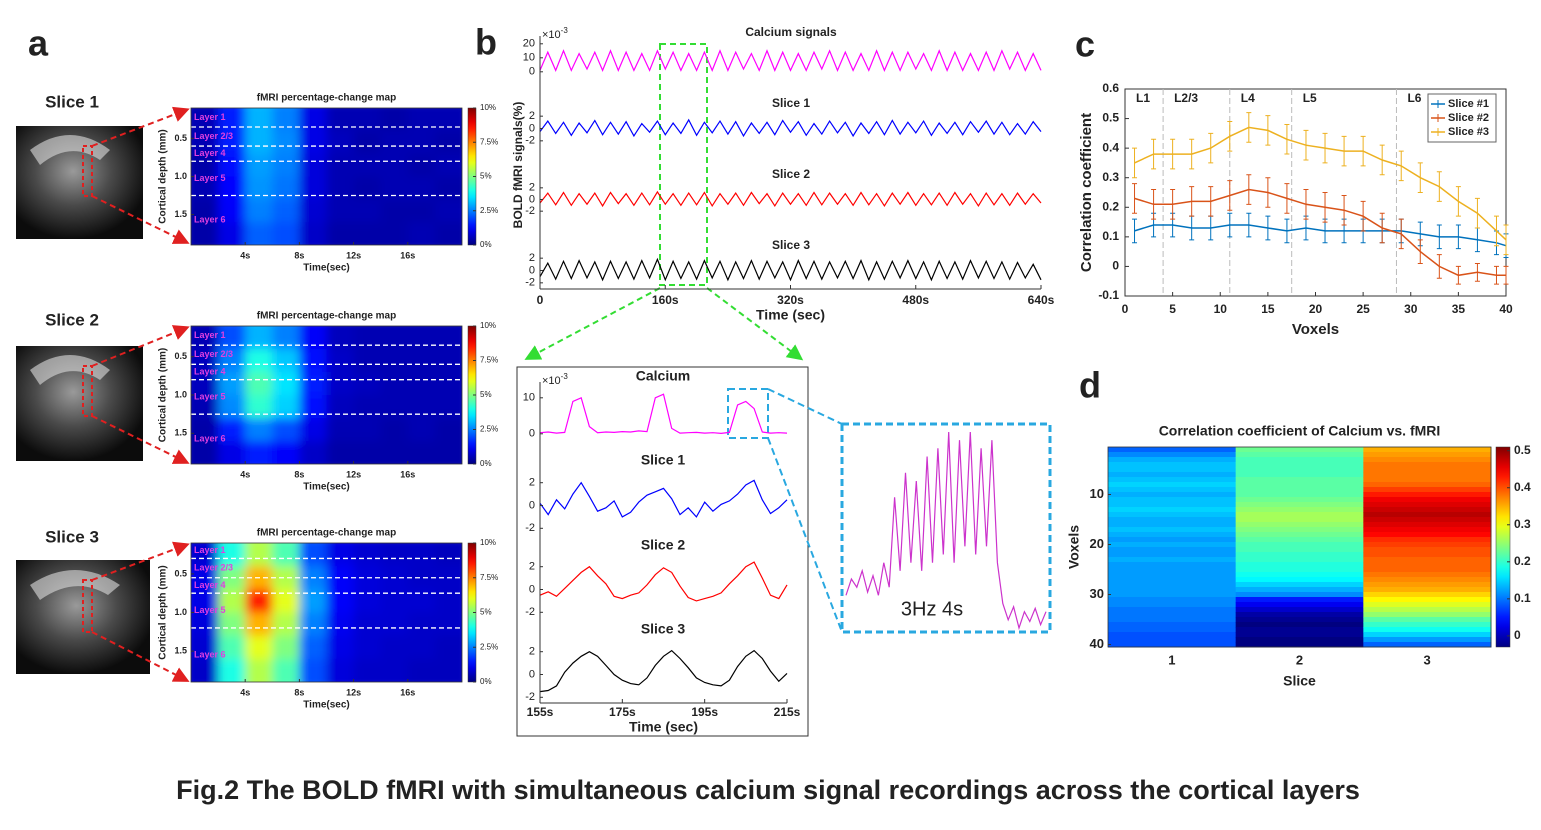 This screenshot has width=1541, height=830. I want to click on error-bar, so click(1506, 240).